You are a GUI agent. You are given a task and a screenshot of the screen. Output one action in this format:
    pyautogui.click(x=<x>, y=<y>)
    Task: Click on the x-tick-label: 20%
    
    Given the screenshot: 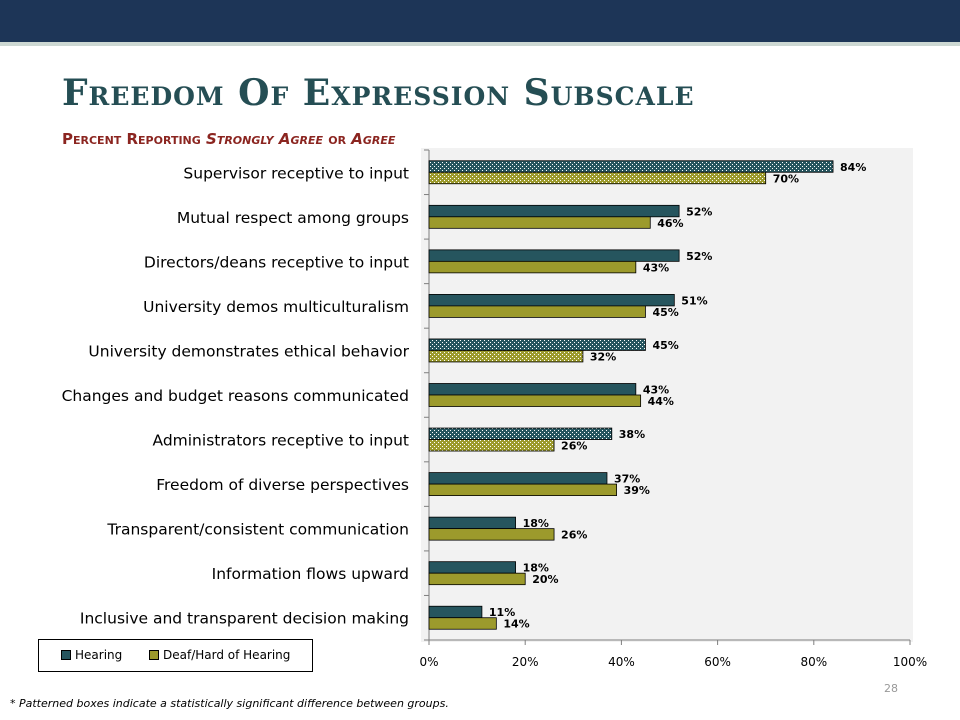 What is the action you would take?
    pyautogui.click(x=525, y=662)
    